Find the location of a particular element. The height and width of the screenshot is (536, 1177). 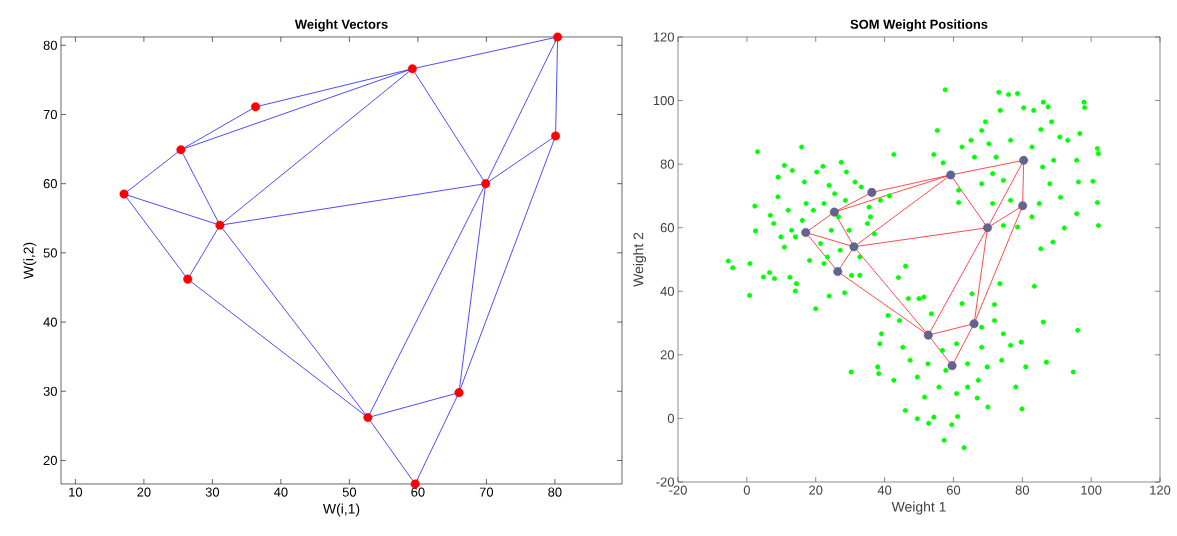

y-tick-label: 30 is located at coordinates (50, 391).